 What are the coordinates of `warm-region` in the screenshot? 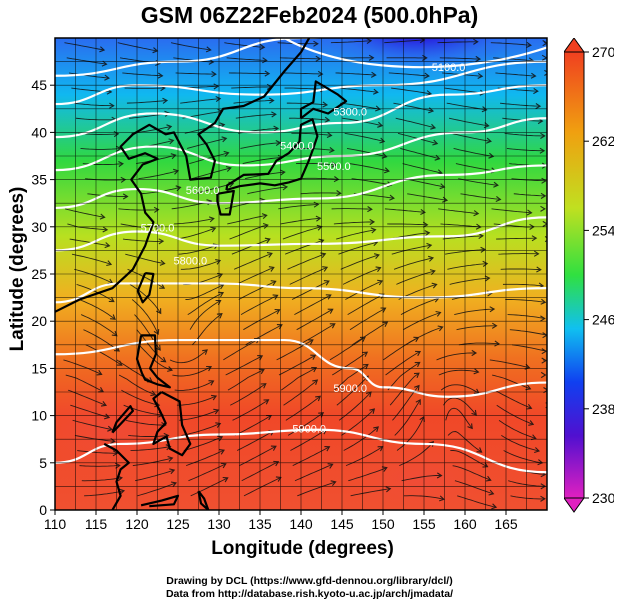 It's located at (420, 475).